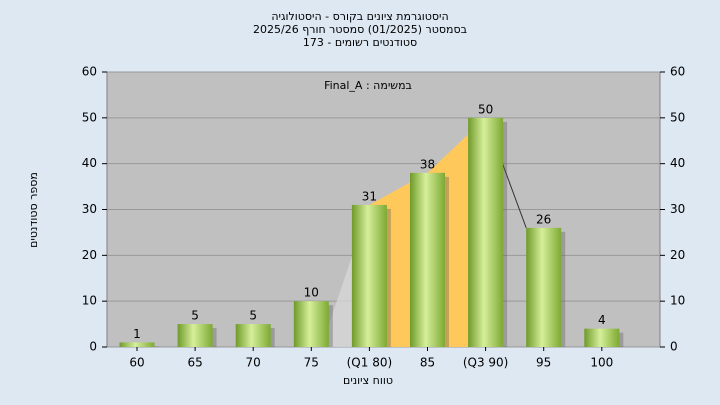  I want to click on y2-tick-label: 60, so click(677, 72).